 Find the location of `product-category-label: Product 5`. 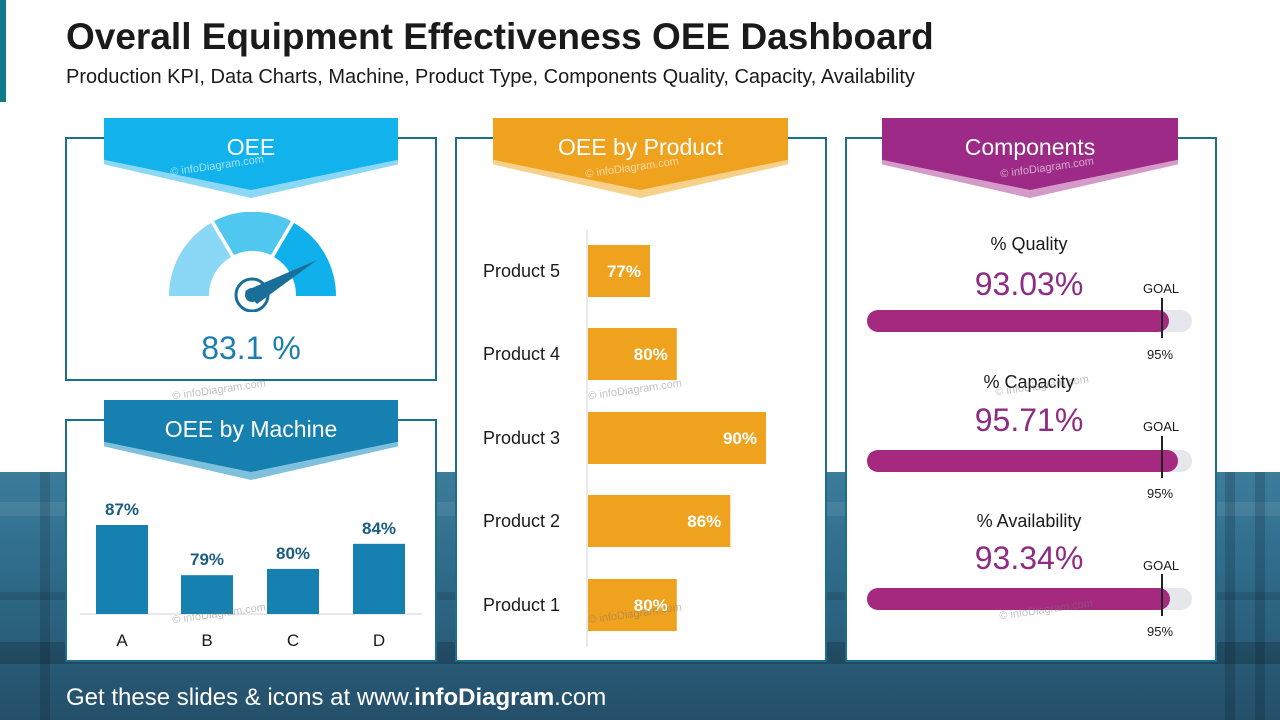

product-category-label: Product 5 is located at coordinates (521, 271).